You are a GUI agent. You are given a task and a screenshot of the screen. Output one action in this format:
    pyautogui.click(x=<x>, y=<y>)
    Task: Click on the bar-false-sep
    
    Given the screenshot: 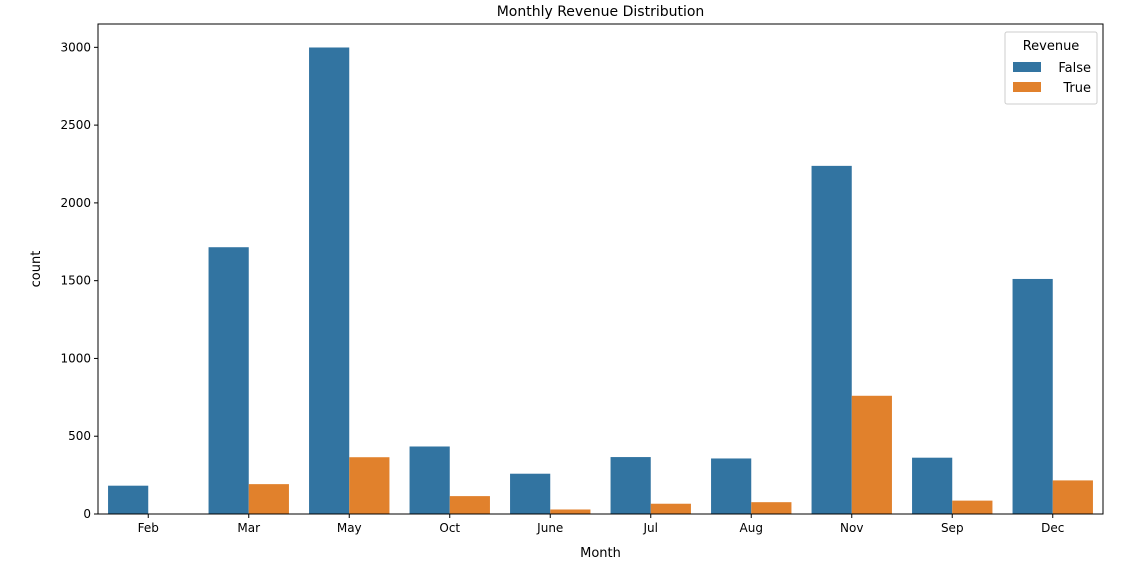 What is the action you would take?
    pyautogui.click(x=932, y=485)
    